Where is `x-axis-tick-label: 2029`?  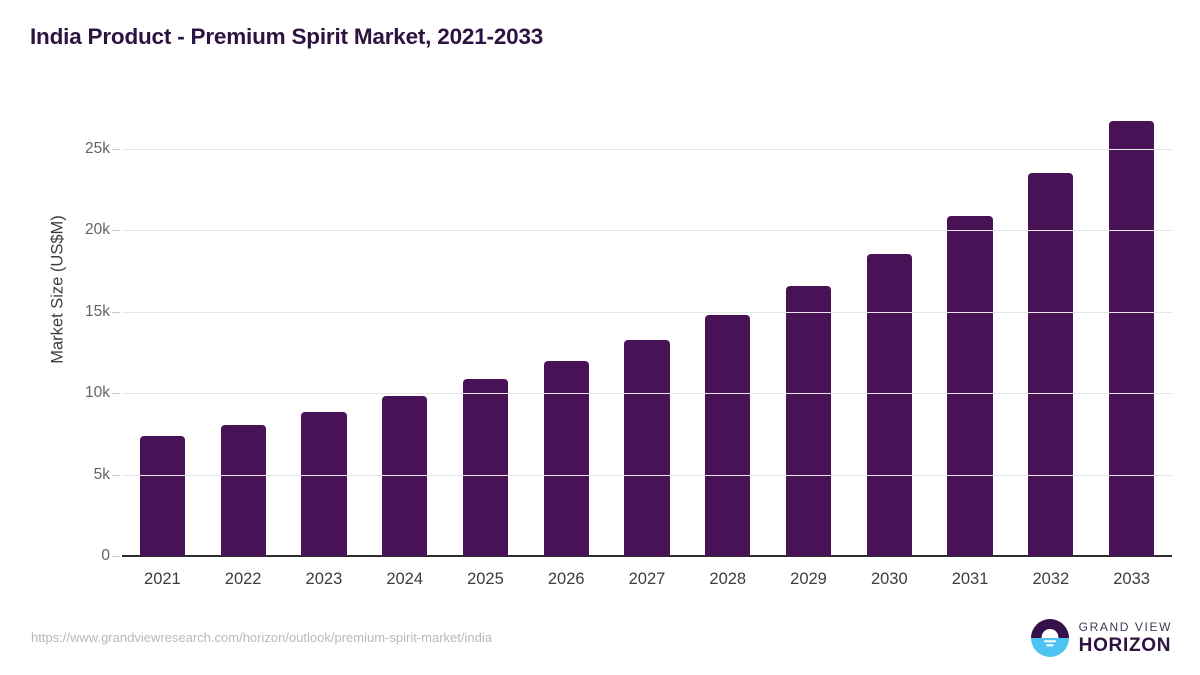 x-axis-tick-label: 2029 is located at coordinates (808, 579).